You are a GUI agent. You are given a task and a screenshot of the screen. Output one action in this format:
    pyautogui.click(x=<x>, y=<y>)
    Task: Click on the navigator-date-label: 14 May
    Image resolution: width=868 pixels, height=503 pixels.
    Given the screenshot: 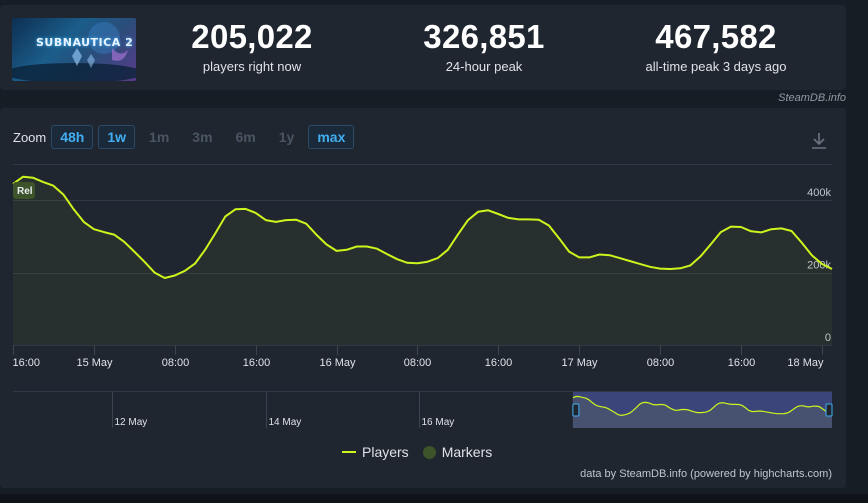 What is the action you would take?
    pyautogui.click(x=285, y=422)
    